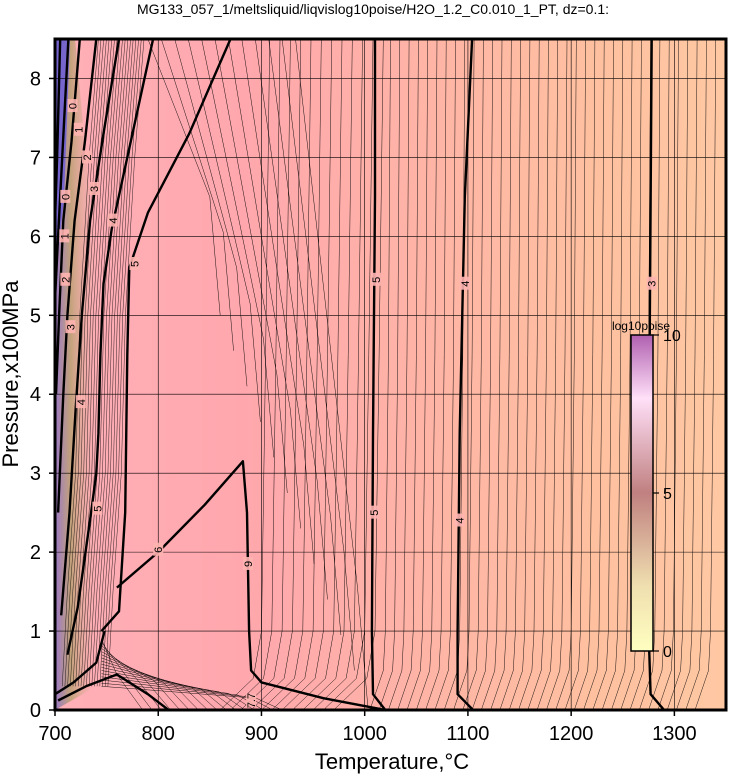 The height and width of the screenshot is (776, 734). I want to click on contour-label: 6, so click(159, 550).